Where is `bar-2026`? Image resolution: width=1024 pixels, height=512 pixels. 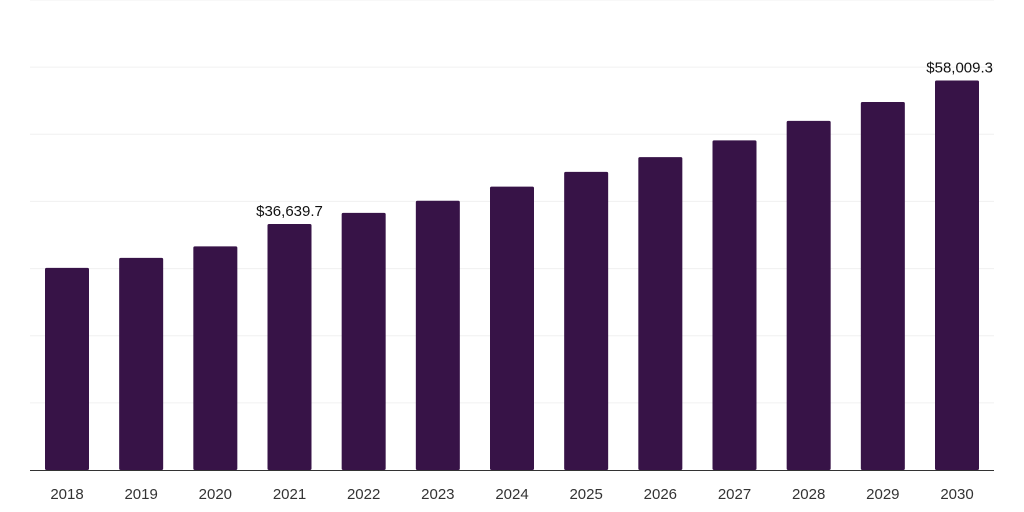
bar-2026 is located at coordinates (660, 313).